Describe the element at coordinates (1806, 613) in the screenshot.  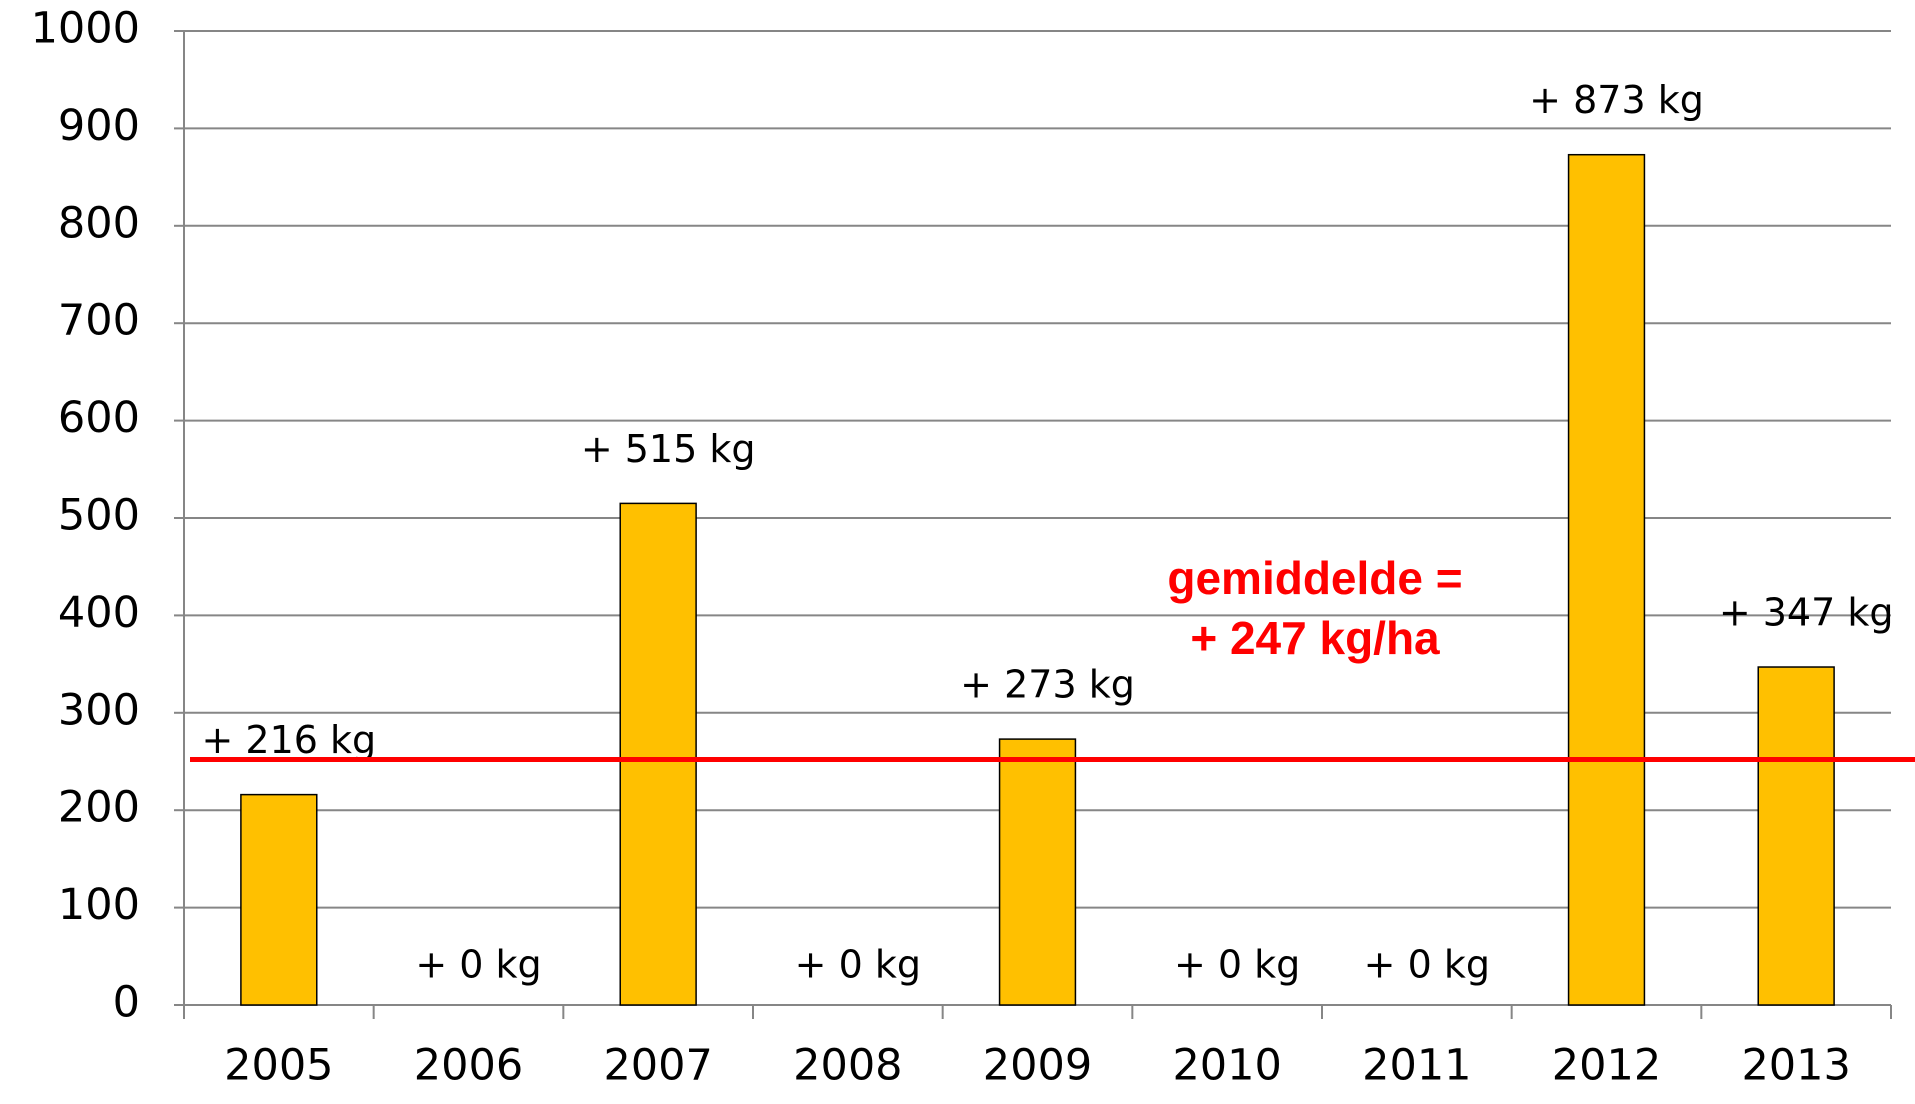
I see `value-label: + 347 kg` at that location.